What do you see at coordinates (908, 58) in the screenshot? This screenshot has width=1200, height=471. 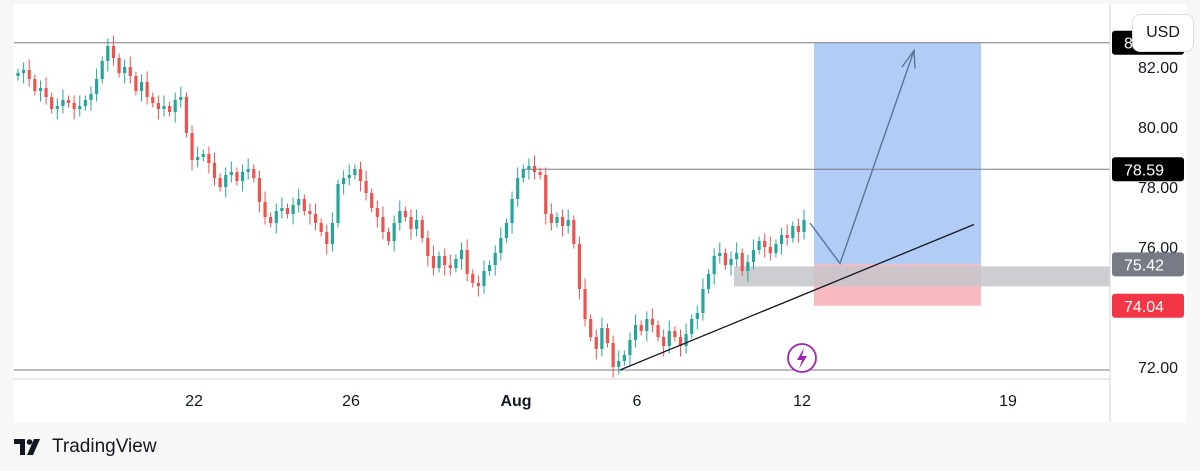 I see `arrow-head` at bounding box center [908, 58].